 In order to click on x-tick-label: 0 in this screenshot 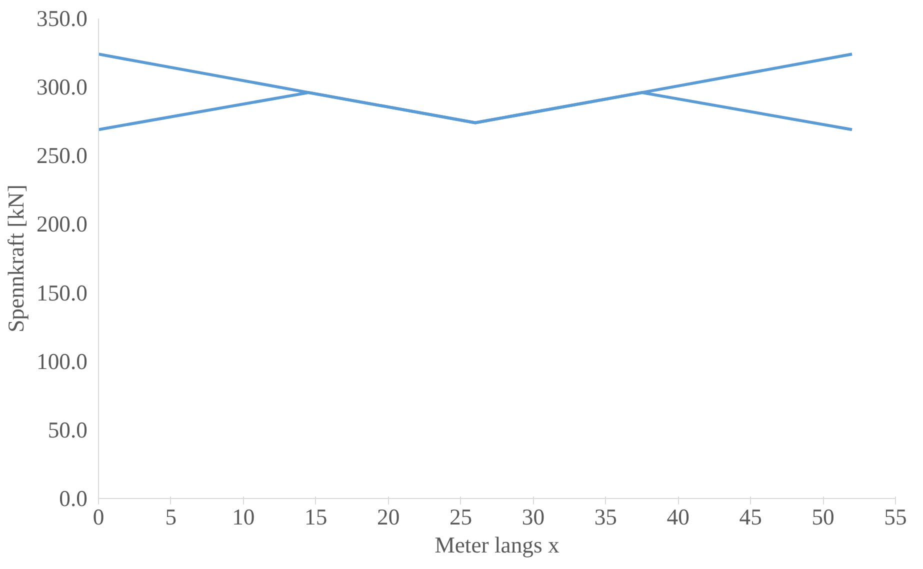, I will do `click(98, 517)`.